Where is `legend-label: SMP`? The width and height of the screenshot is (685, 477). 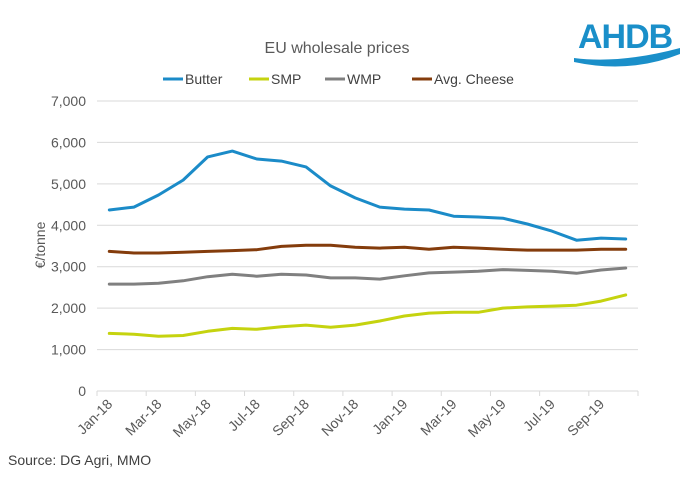 legend-label: SMP is located at coordinates (286, 79).